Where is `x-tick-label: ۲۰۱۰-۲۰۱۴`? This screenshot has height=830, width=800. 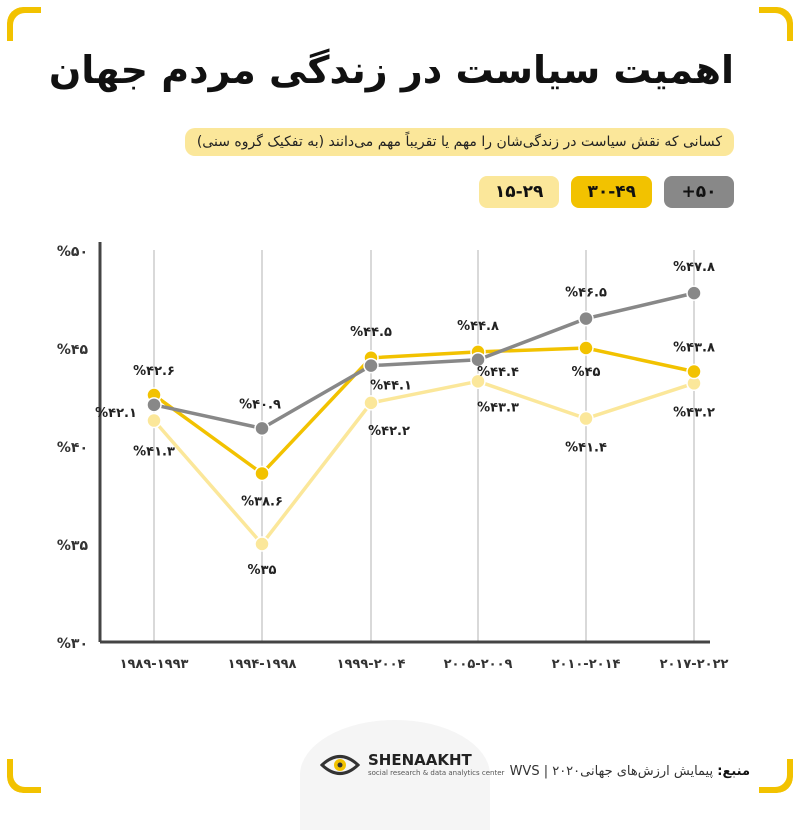 x-tick-label: ۲۰۱۰-۲۰۱۴ is located at coordinates (586, 664).